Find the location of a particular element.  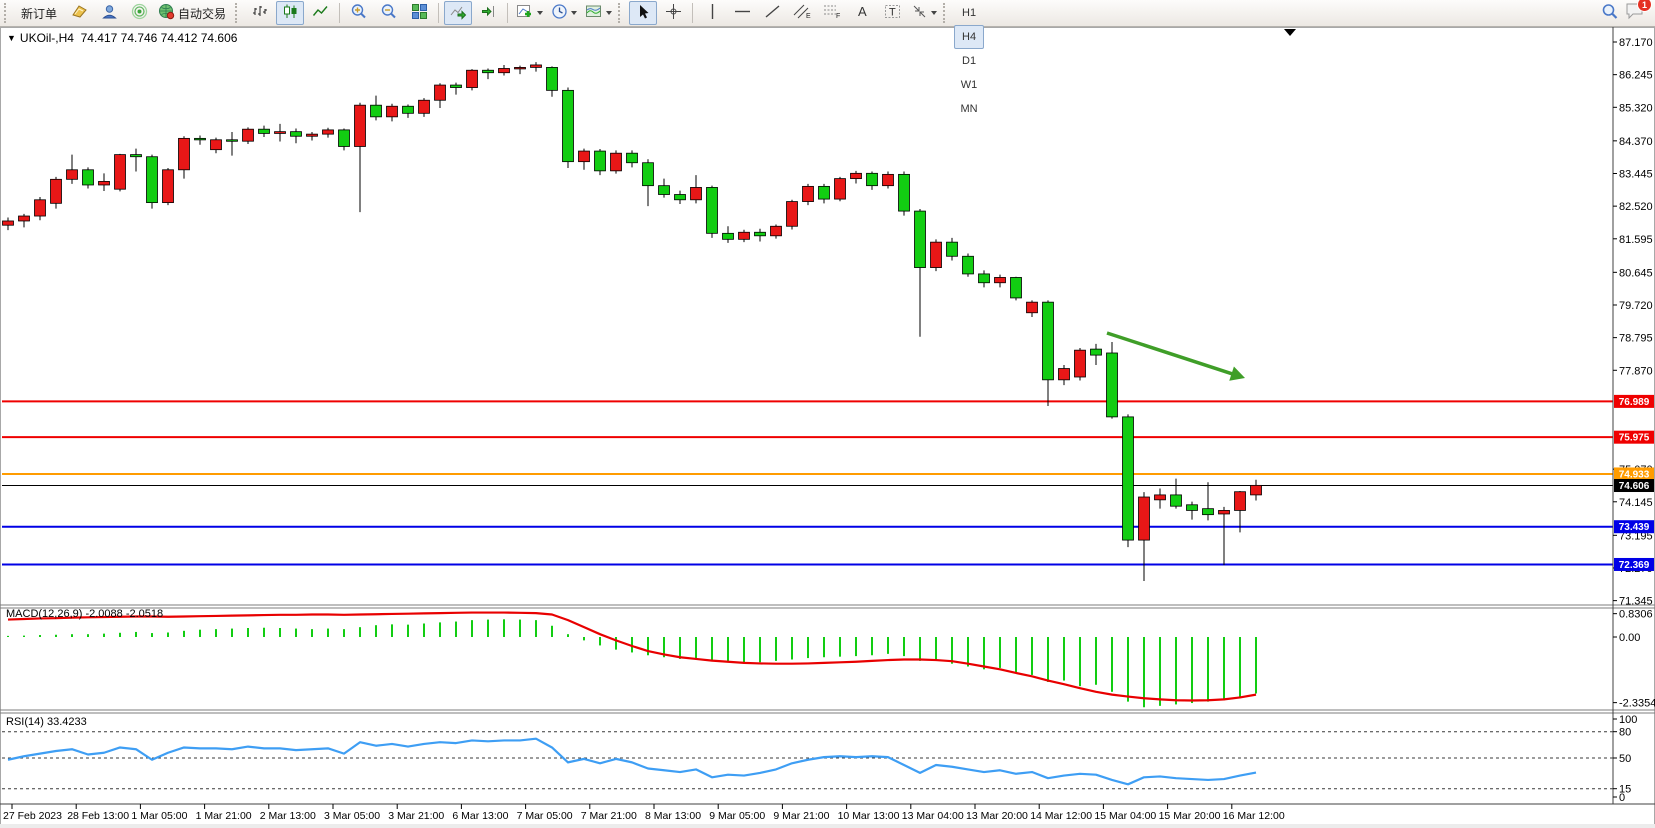

templates-dropdown-caret is located at coordinates (609, 13).